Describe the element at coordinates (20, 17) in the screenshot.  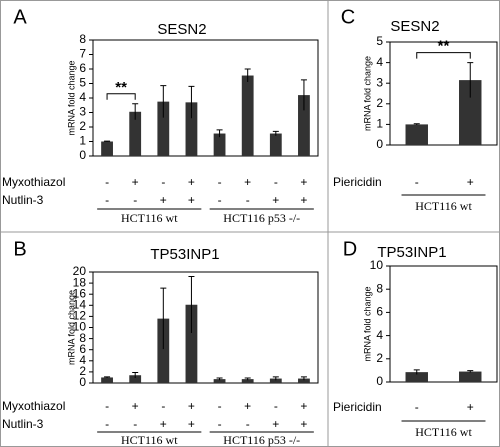
I see `panel-letter: A` at that location.